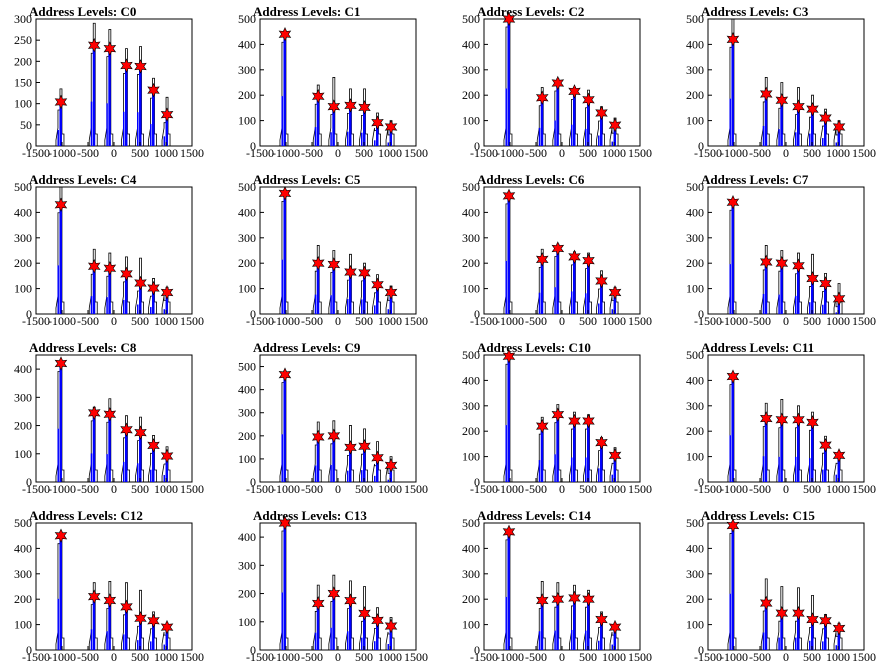 Image resolution: width=896 pixels, height=672 pixels. I want to click on y-tick-label: 250, so click(23, 40).